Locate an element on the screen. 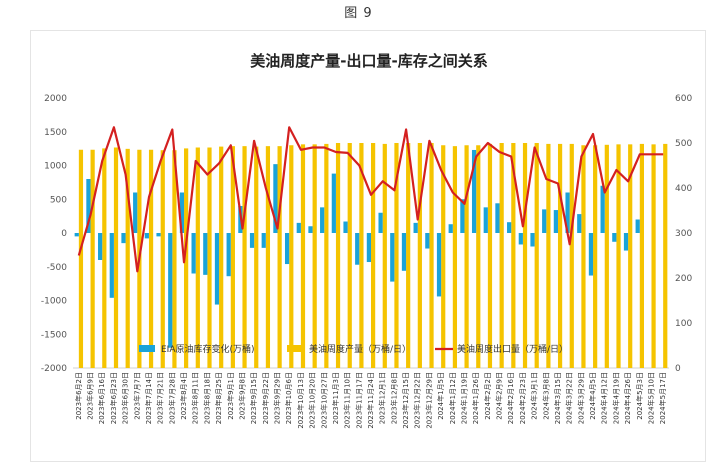 This screenshot has height=463, width=717. x-tick-label: 2023年11月17日 is located at coordinates (358, 400).